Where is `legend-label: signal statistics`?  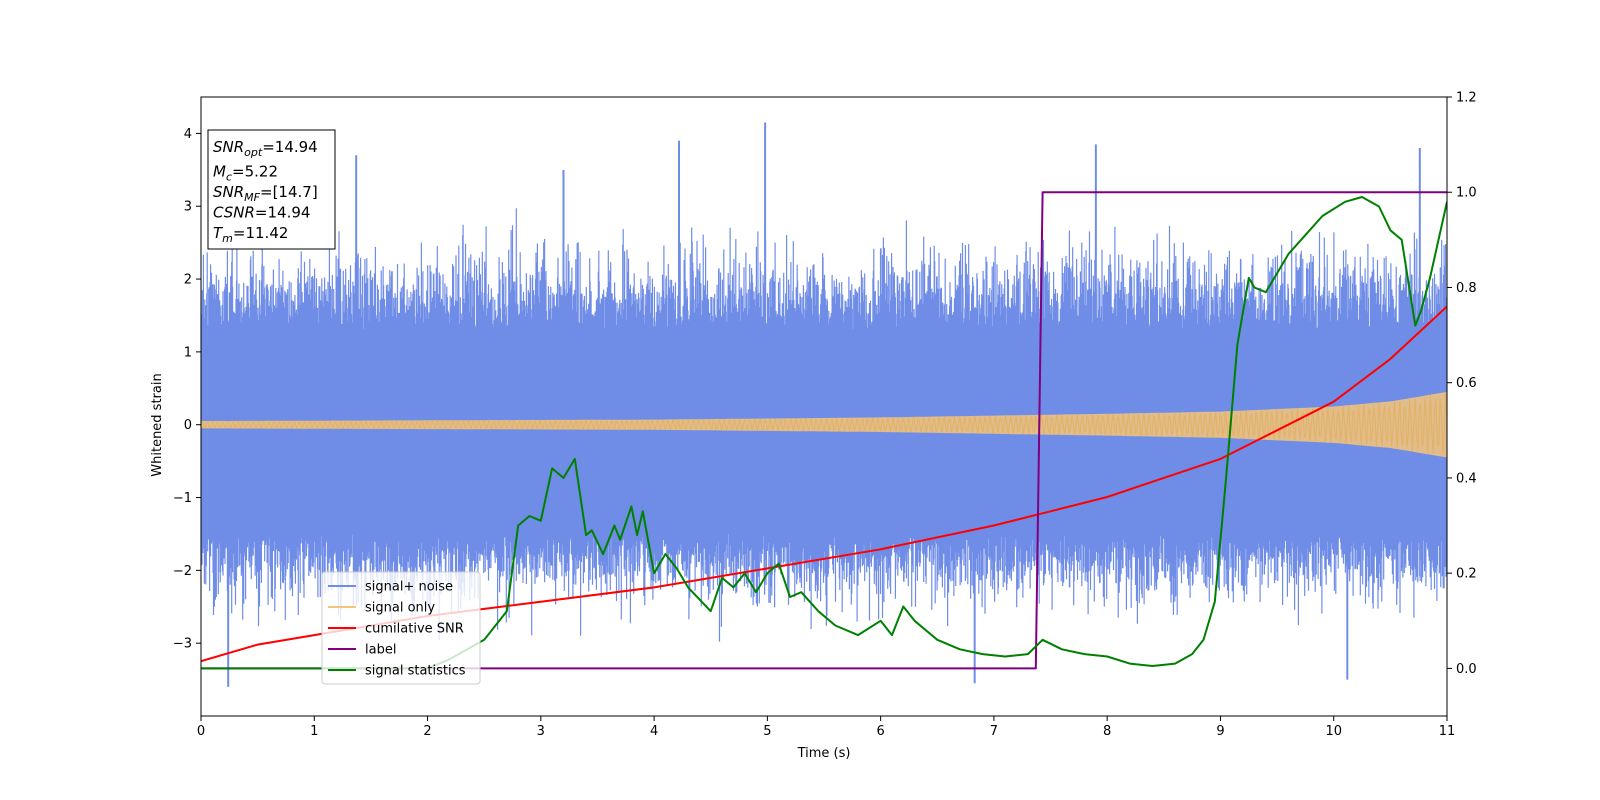 legend-label: signal statistics is located at coordinates (415, 671).